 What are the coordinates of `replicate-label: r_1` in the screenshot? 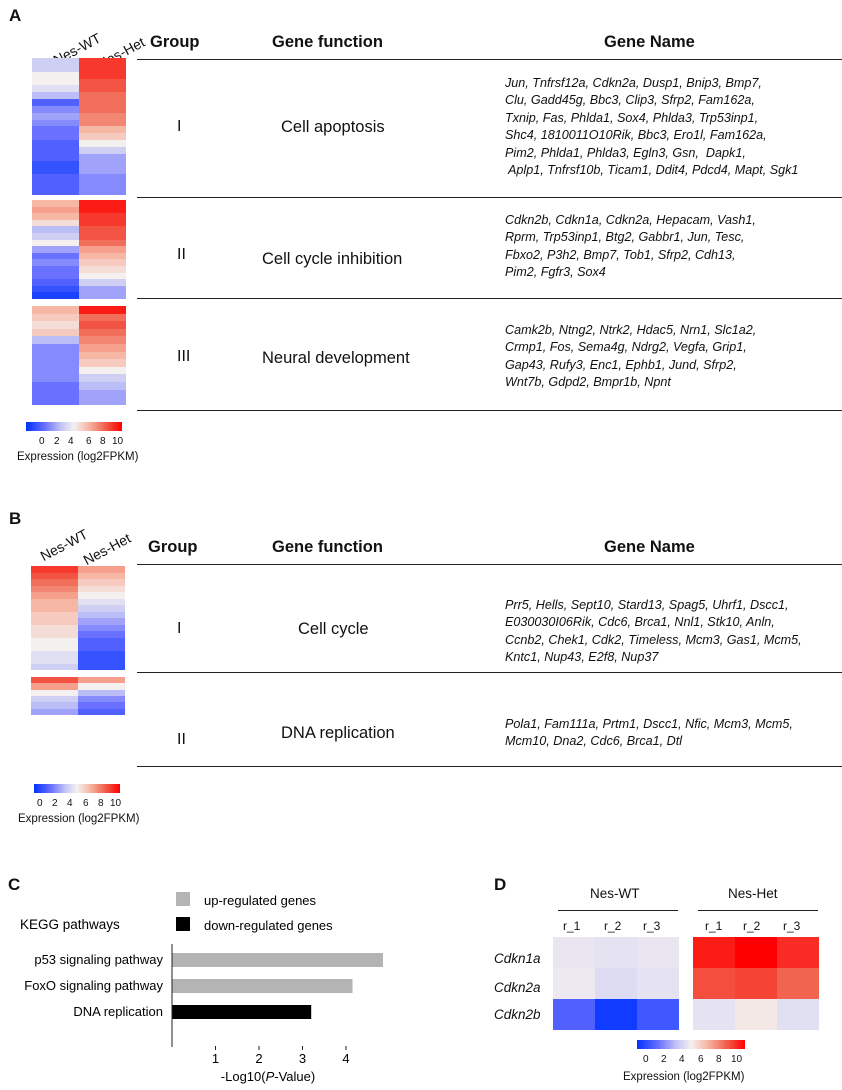 It's located at (572, 926).